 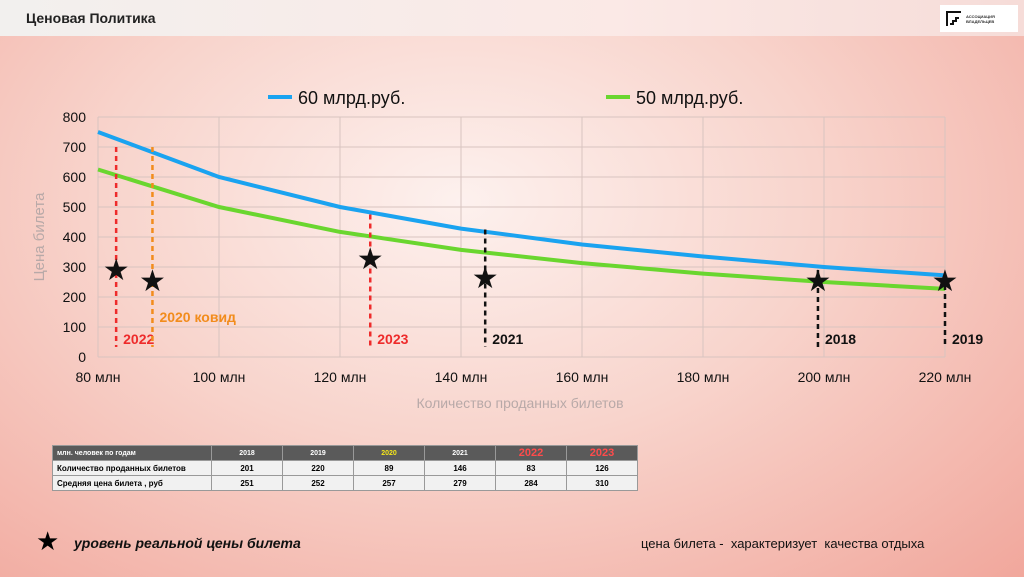 What do you see at coordinates (703, 377) in the screenshot?
I see `x-tick-label: 180 млн` at bounding box center [703, 377].